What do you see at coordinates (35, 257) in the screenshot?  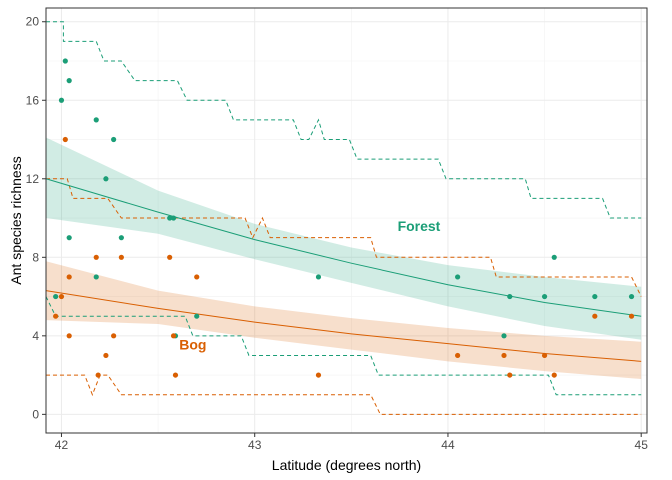 I see `y-tick-label: 8` at bounding box center [35, 257].